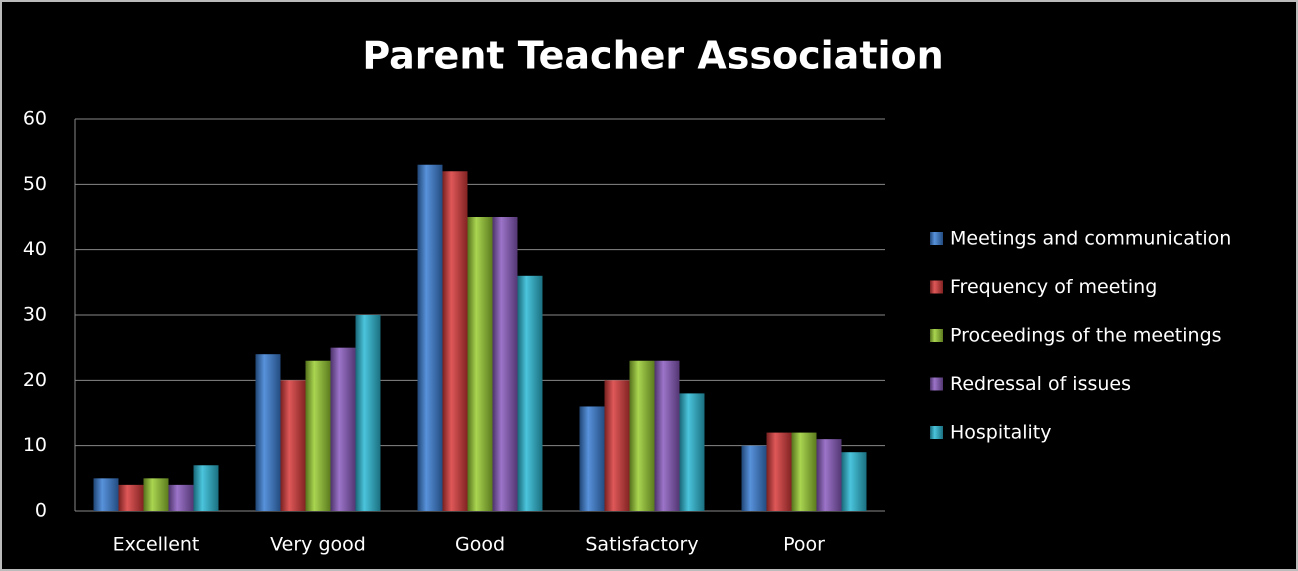  I want to click on chart-title: Parent Teacher Association, so click(652, 56).